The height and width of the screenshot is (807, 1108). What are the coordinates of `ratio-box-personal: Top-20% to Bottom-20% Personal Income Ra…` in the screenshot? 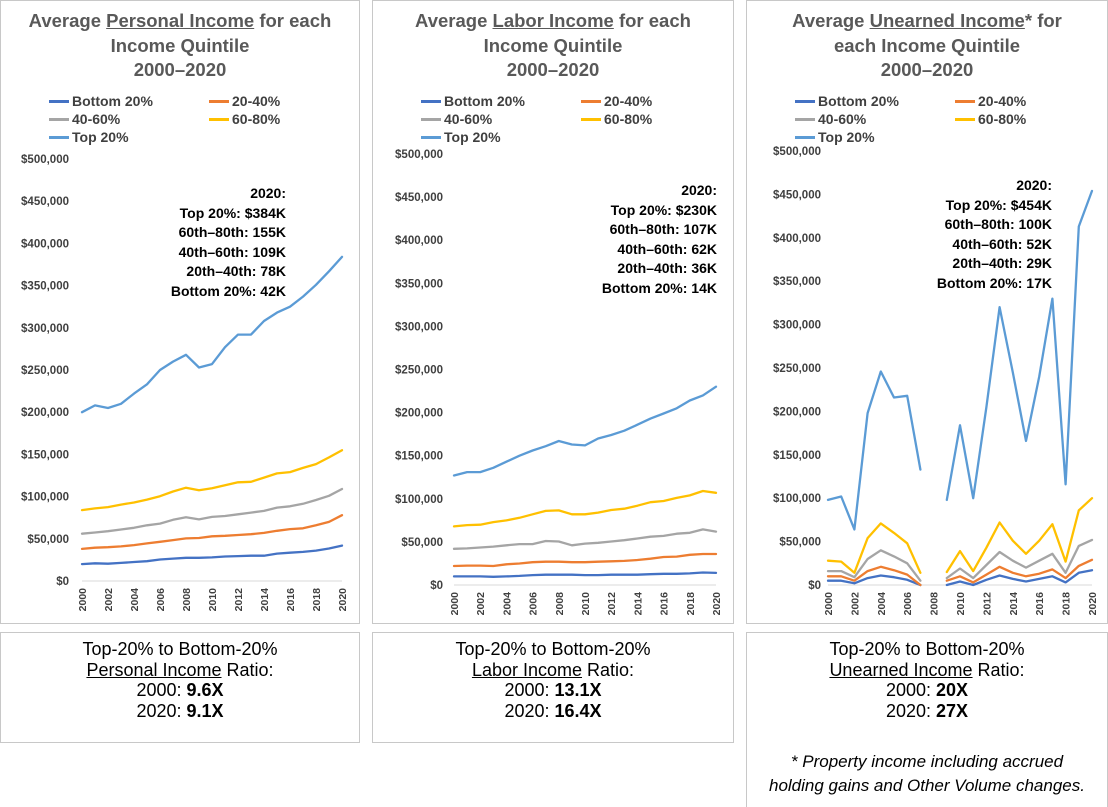 It's located at (180, 687).